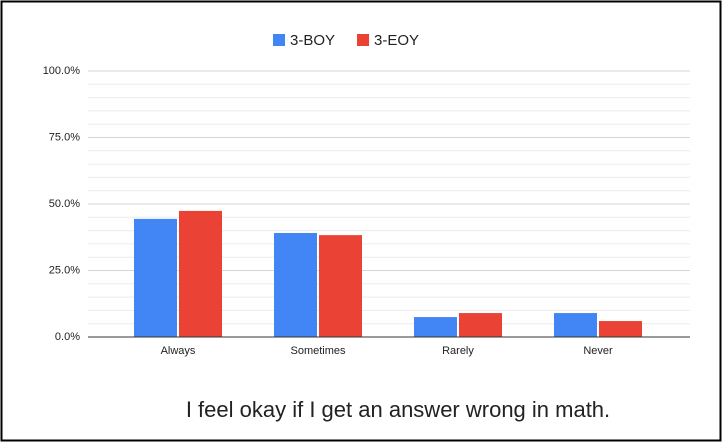 Image resolution: width=723 pixels, height=443 pixels. Describe the element at coordinates (598, 351) in the screenshot. I see `x-tick-label: Never` at that location.